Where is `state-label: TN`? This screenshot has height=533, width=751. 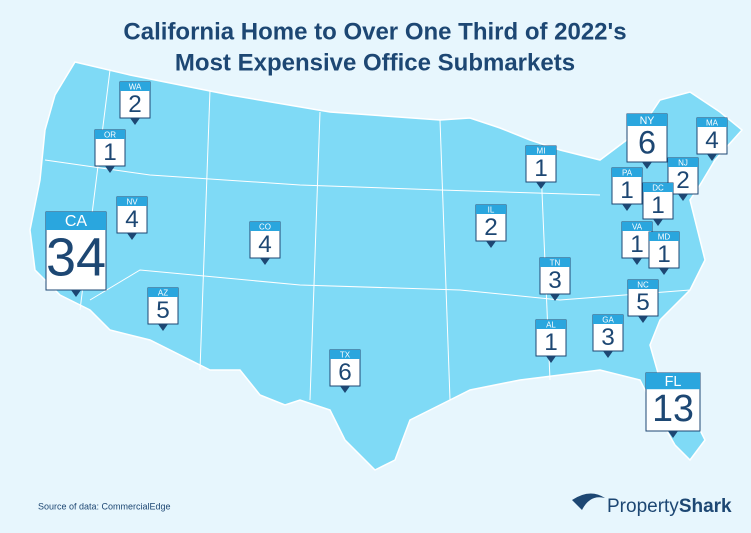
state-label: TN is located at coordinates (555, 263).